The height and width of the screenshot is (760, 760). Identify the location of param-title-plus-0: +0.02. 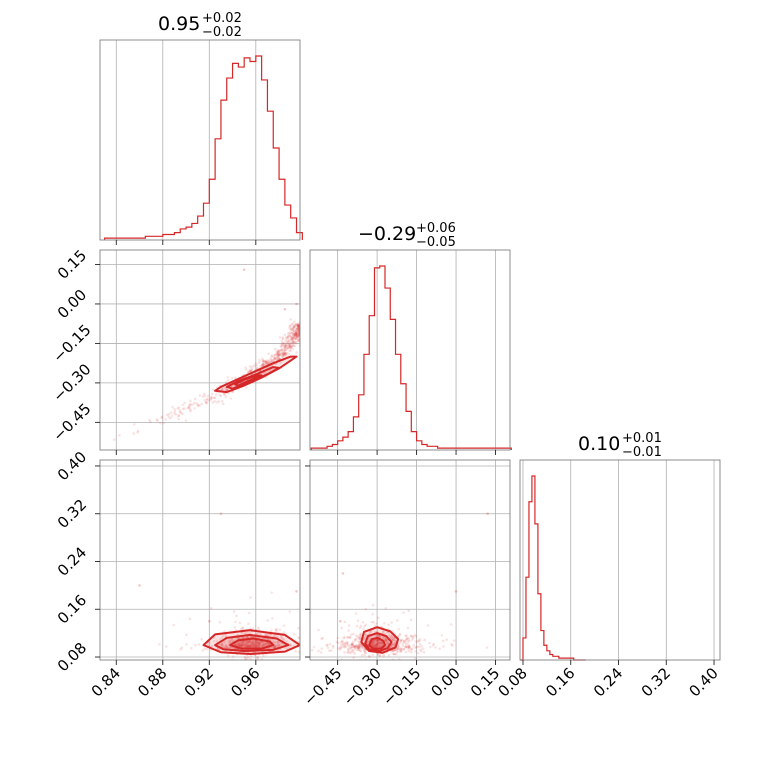
(222, 18).